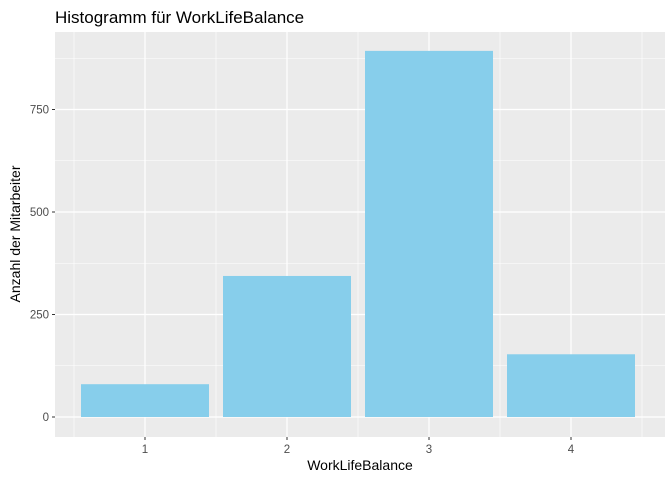  What do you see at coordinates (287, 450) in the screenshot?
I see `x-tick-label: 2` at bounding box center [287, 450].